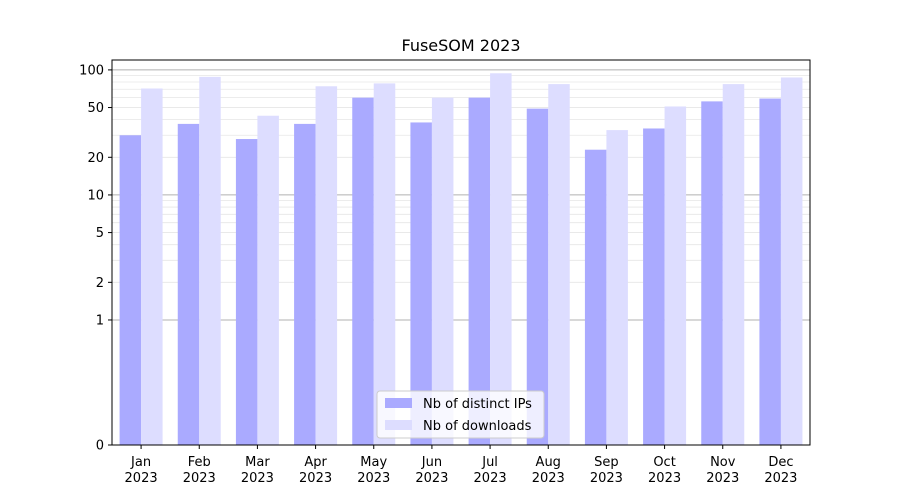 Image resolution: width=900 pixels, height=500 pixels. Describe the element at coordinates (95, 258) in the screenshot. I see `y-axis-ticks: 0 1 2 5 10 20 50 100` at that location.